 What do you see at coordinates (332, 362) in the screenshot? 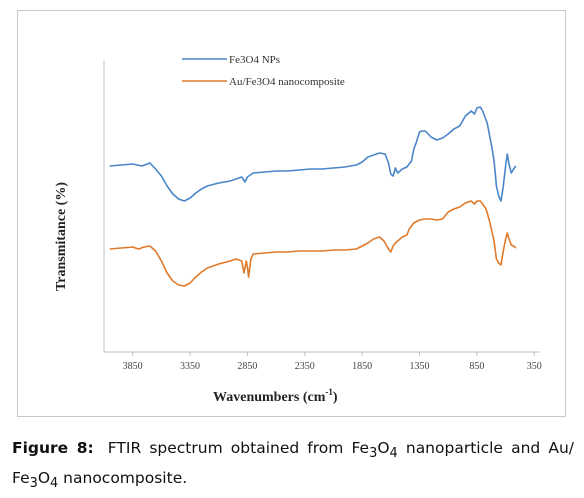
I see `x-ticks: 3850 3350 2850 2350 1850 1350 850 350` at bounding box center [332, 362].